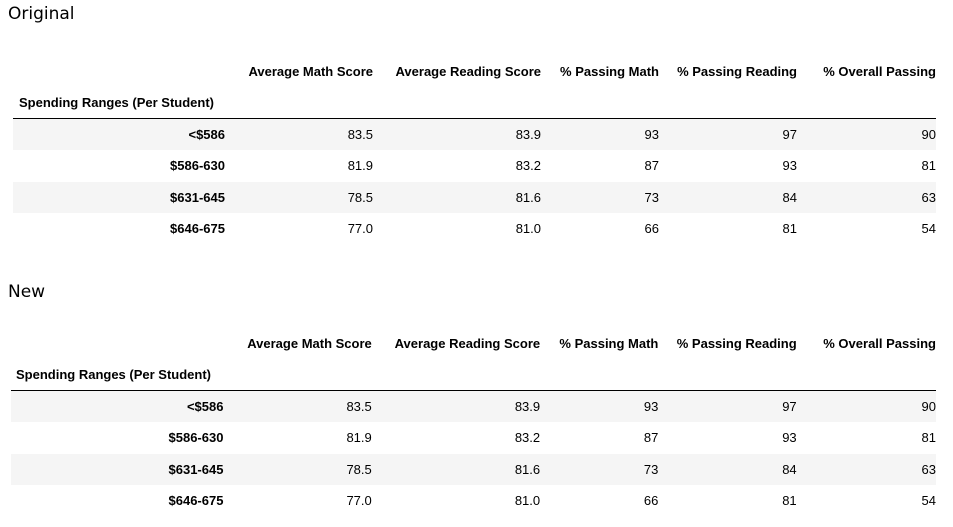 This screenshot has height=527, width=953. Describe the element at coordinates (41, 14) in the screenshot. I see `section-label-original: Original` at that location.